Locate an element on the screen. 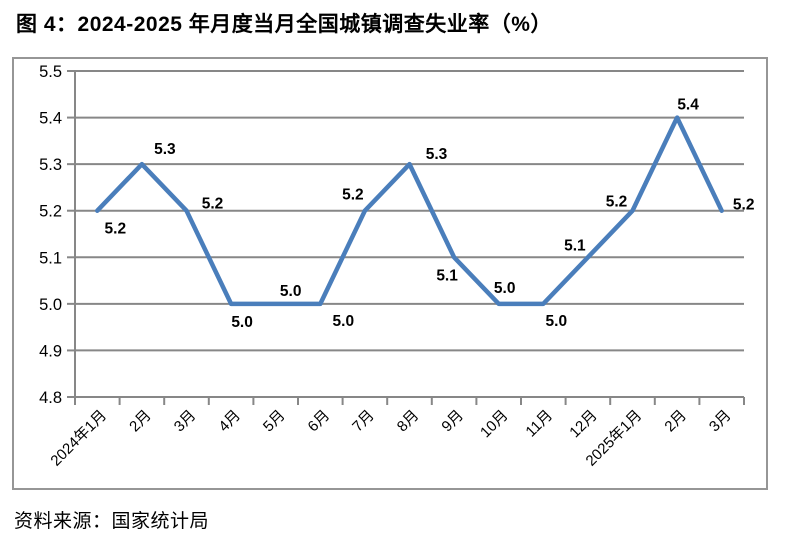 This screenshot has height=549, width=798. y-axis-label: 5.4 is located at coordinates (50, 119).